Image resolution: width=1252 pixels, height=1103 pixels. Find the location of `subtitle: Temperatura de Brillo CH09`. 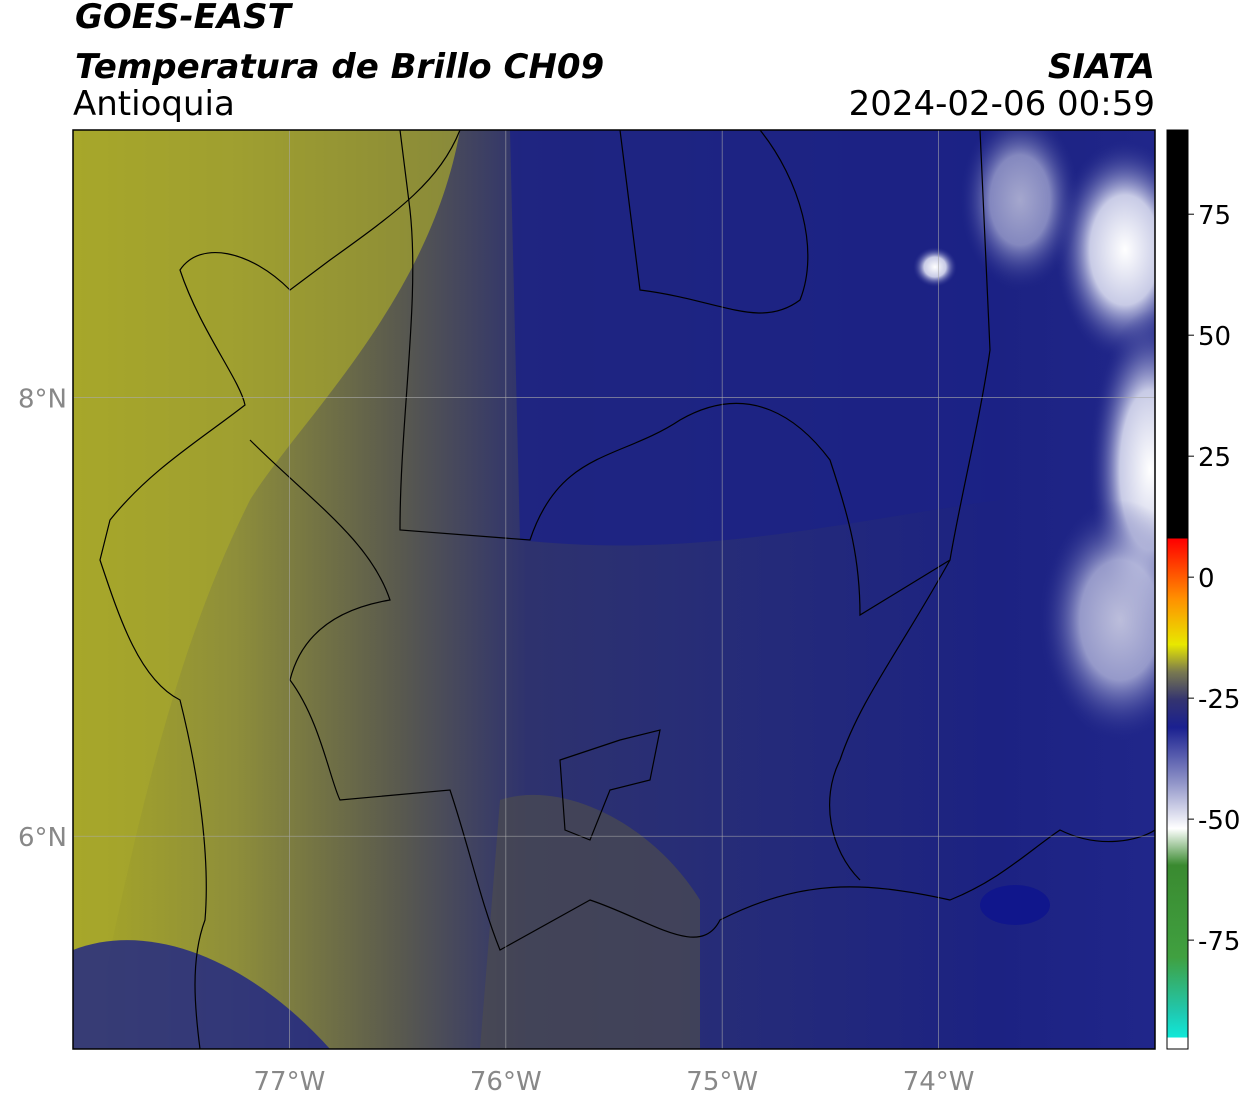

subtitle: Temperatura de Brillo CH09 is located at coordinates (339, 67).